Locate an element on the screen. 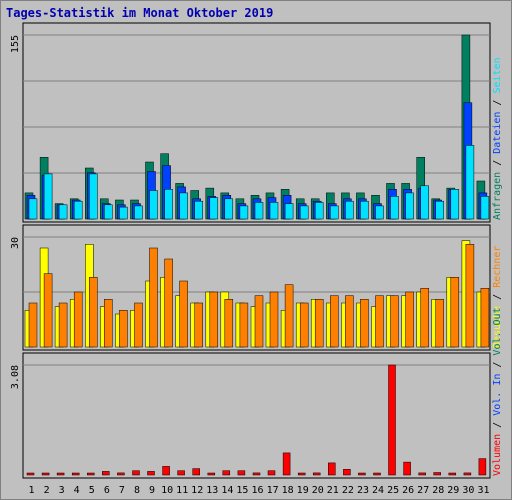  legend-entry: Rechner is located at coordinates (497, 267).